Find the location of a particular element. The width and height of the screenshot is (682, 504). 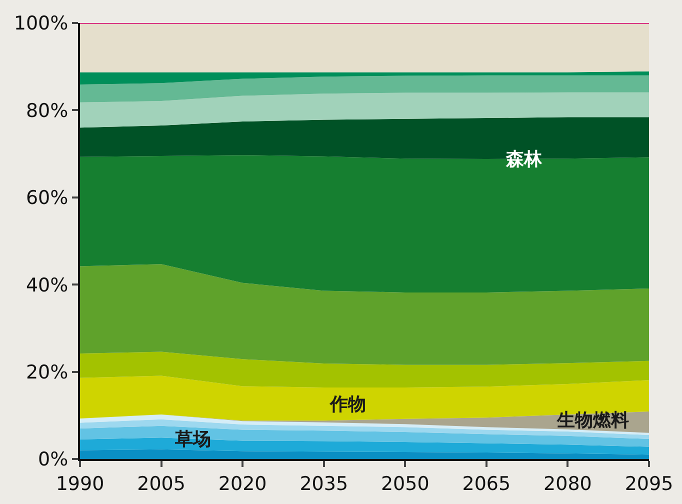

y-tick-label: 0% is located at coordinates (53, 459).